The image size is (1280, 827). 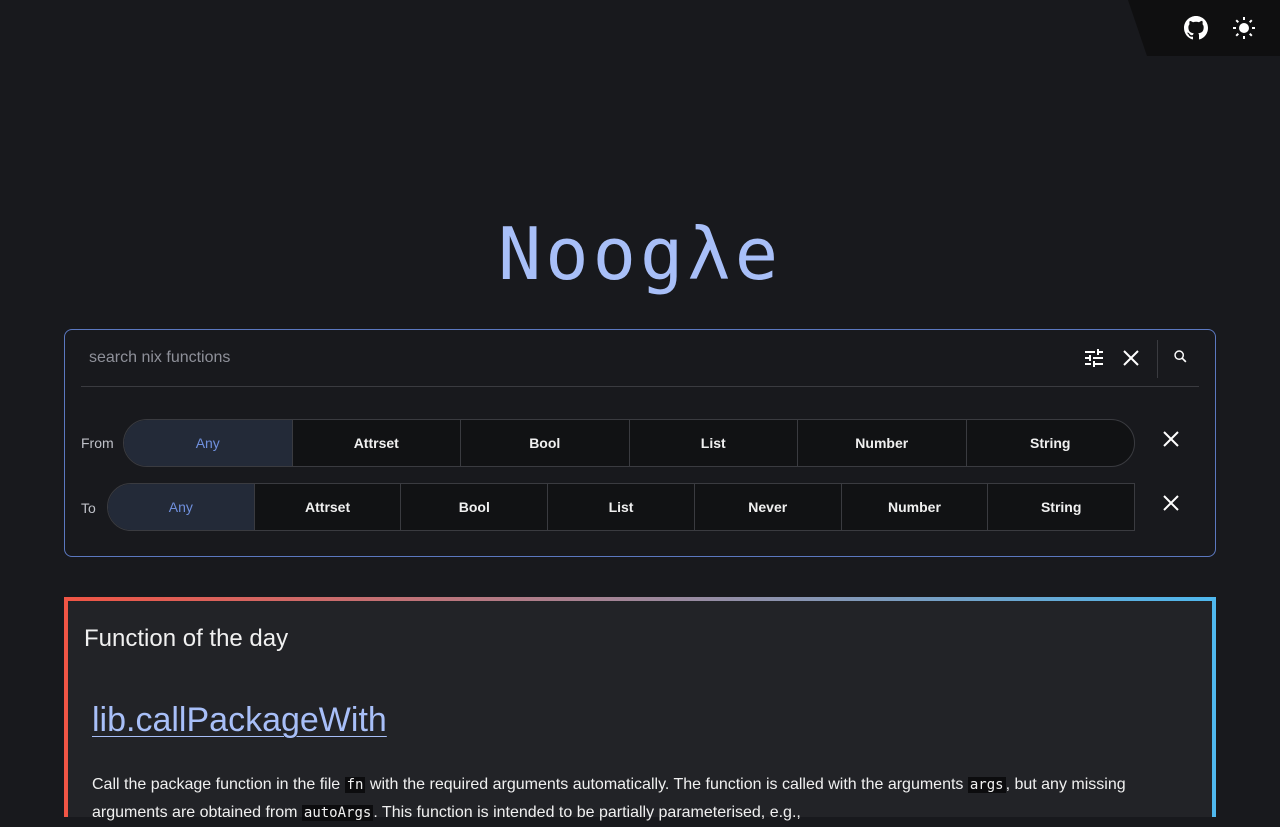 I want to click on top-bar, so click(x=1204, y=28).